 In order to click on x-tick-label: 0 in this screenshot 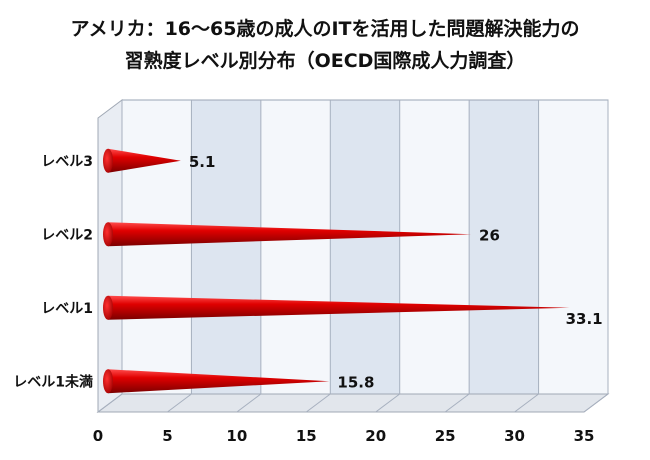, I will do `click(98, 436)`.